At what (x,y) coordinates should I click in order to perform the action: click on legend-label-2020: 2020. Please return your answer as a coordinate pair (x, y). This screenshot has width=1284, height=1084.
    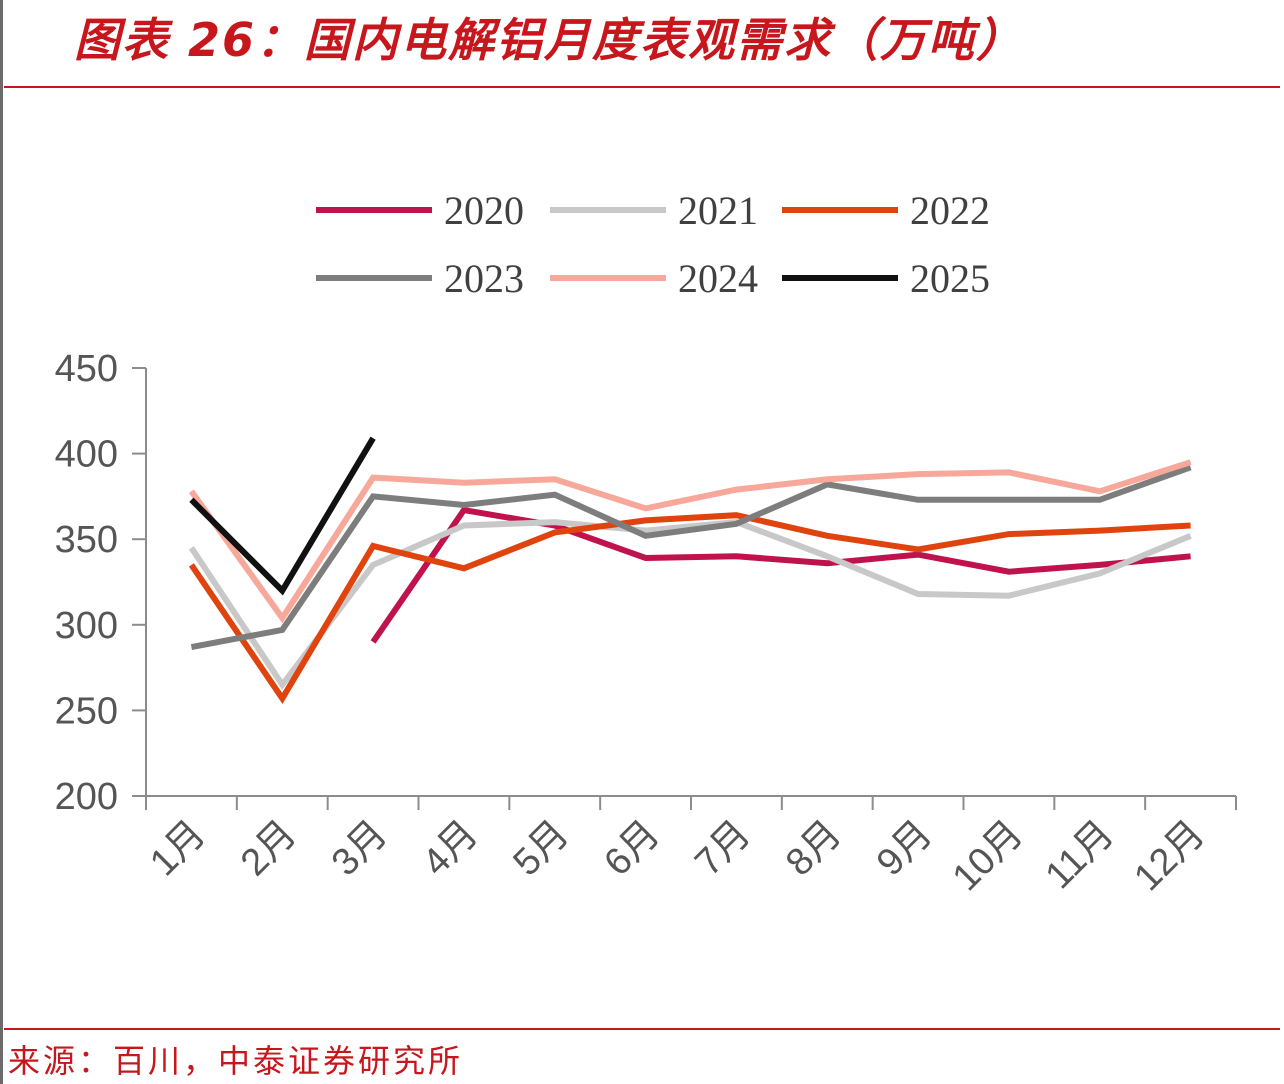
    Looking at the image, I should click on (484, 210).